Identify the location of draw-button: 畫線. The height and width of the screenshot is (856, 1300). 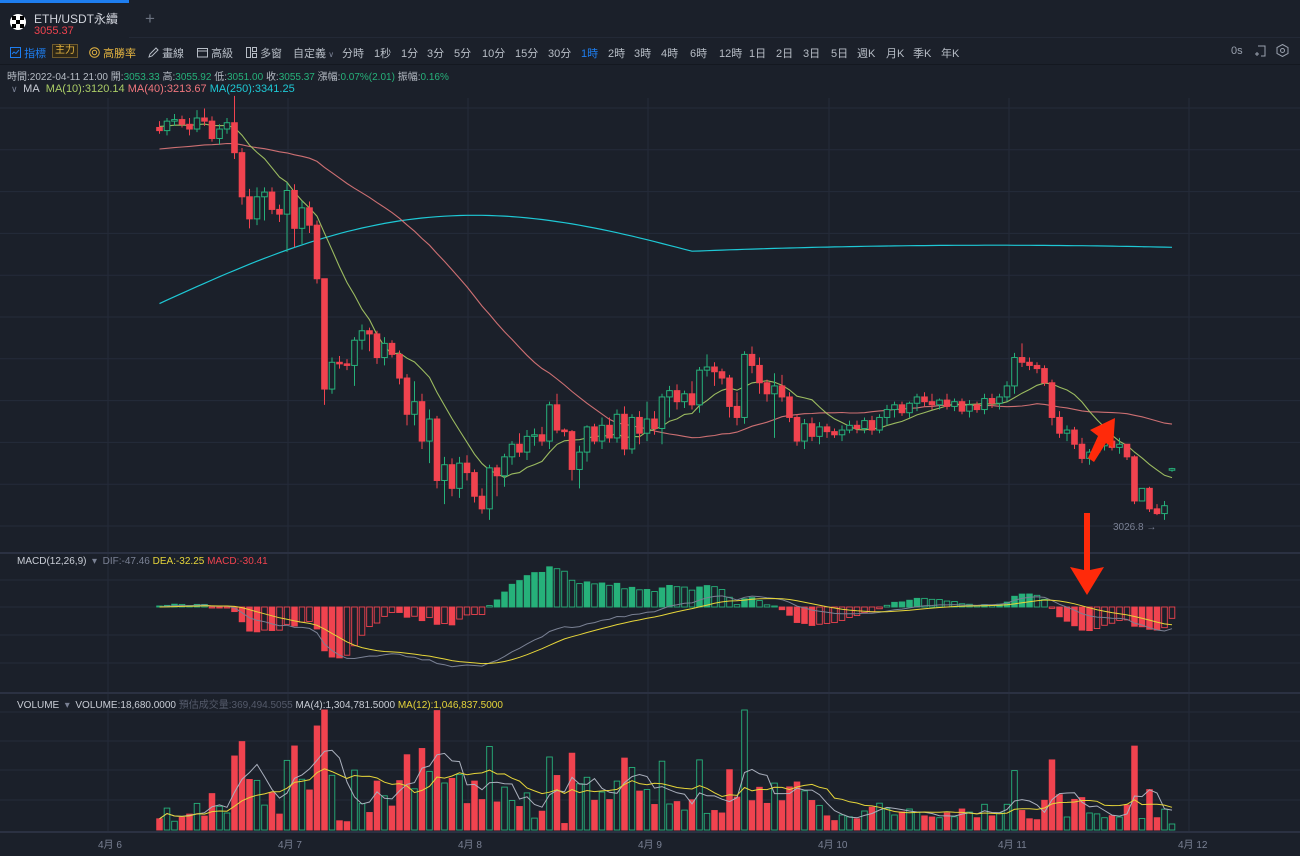
(166, 53).